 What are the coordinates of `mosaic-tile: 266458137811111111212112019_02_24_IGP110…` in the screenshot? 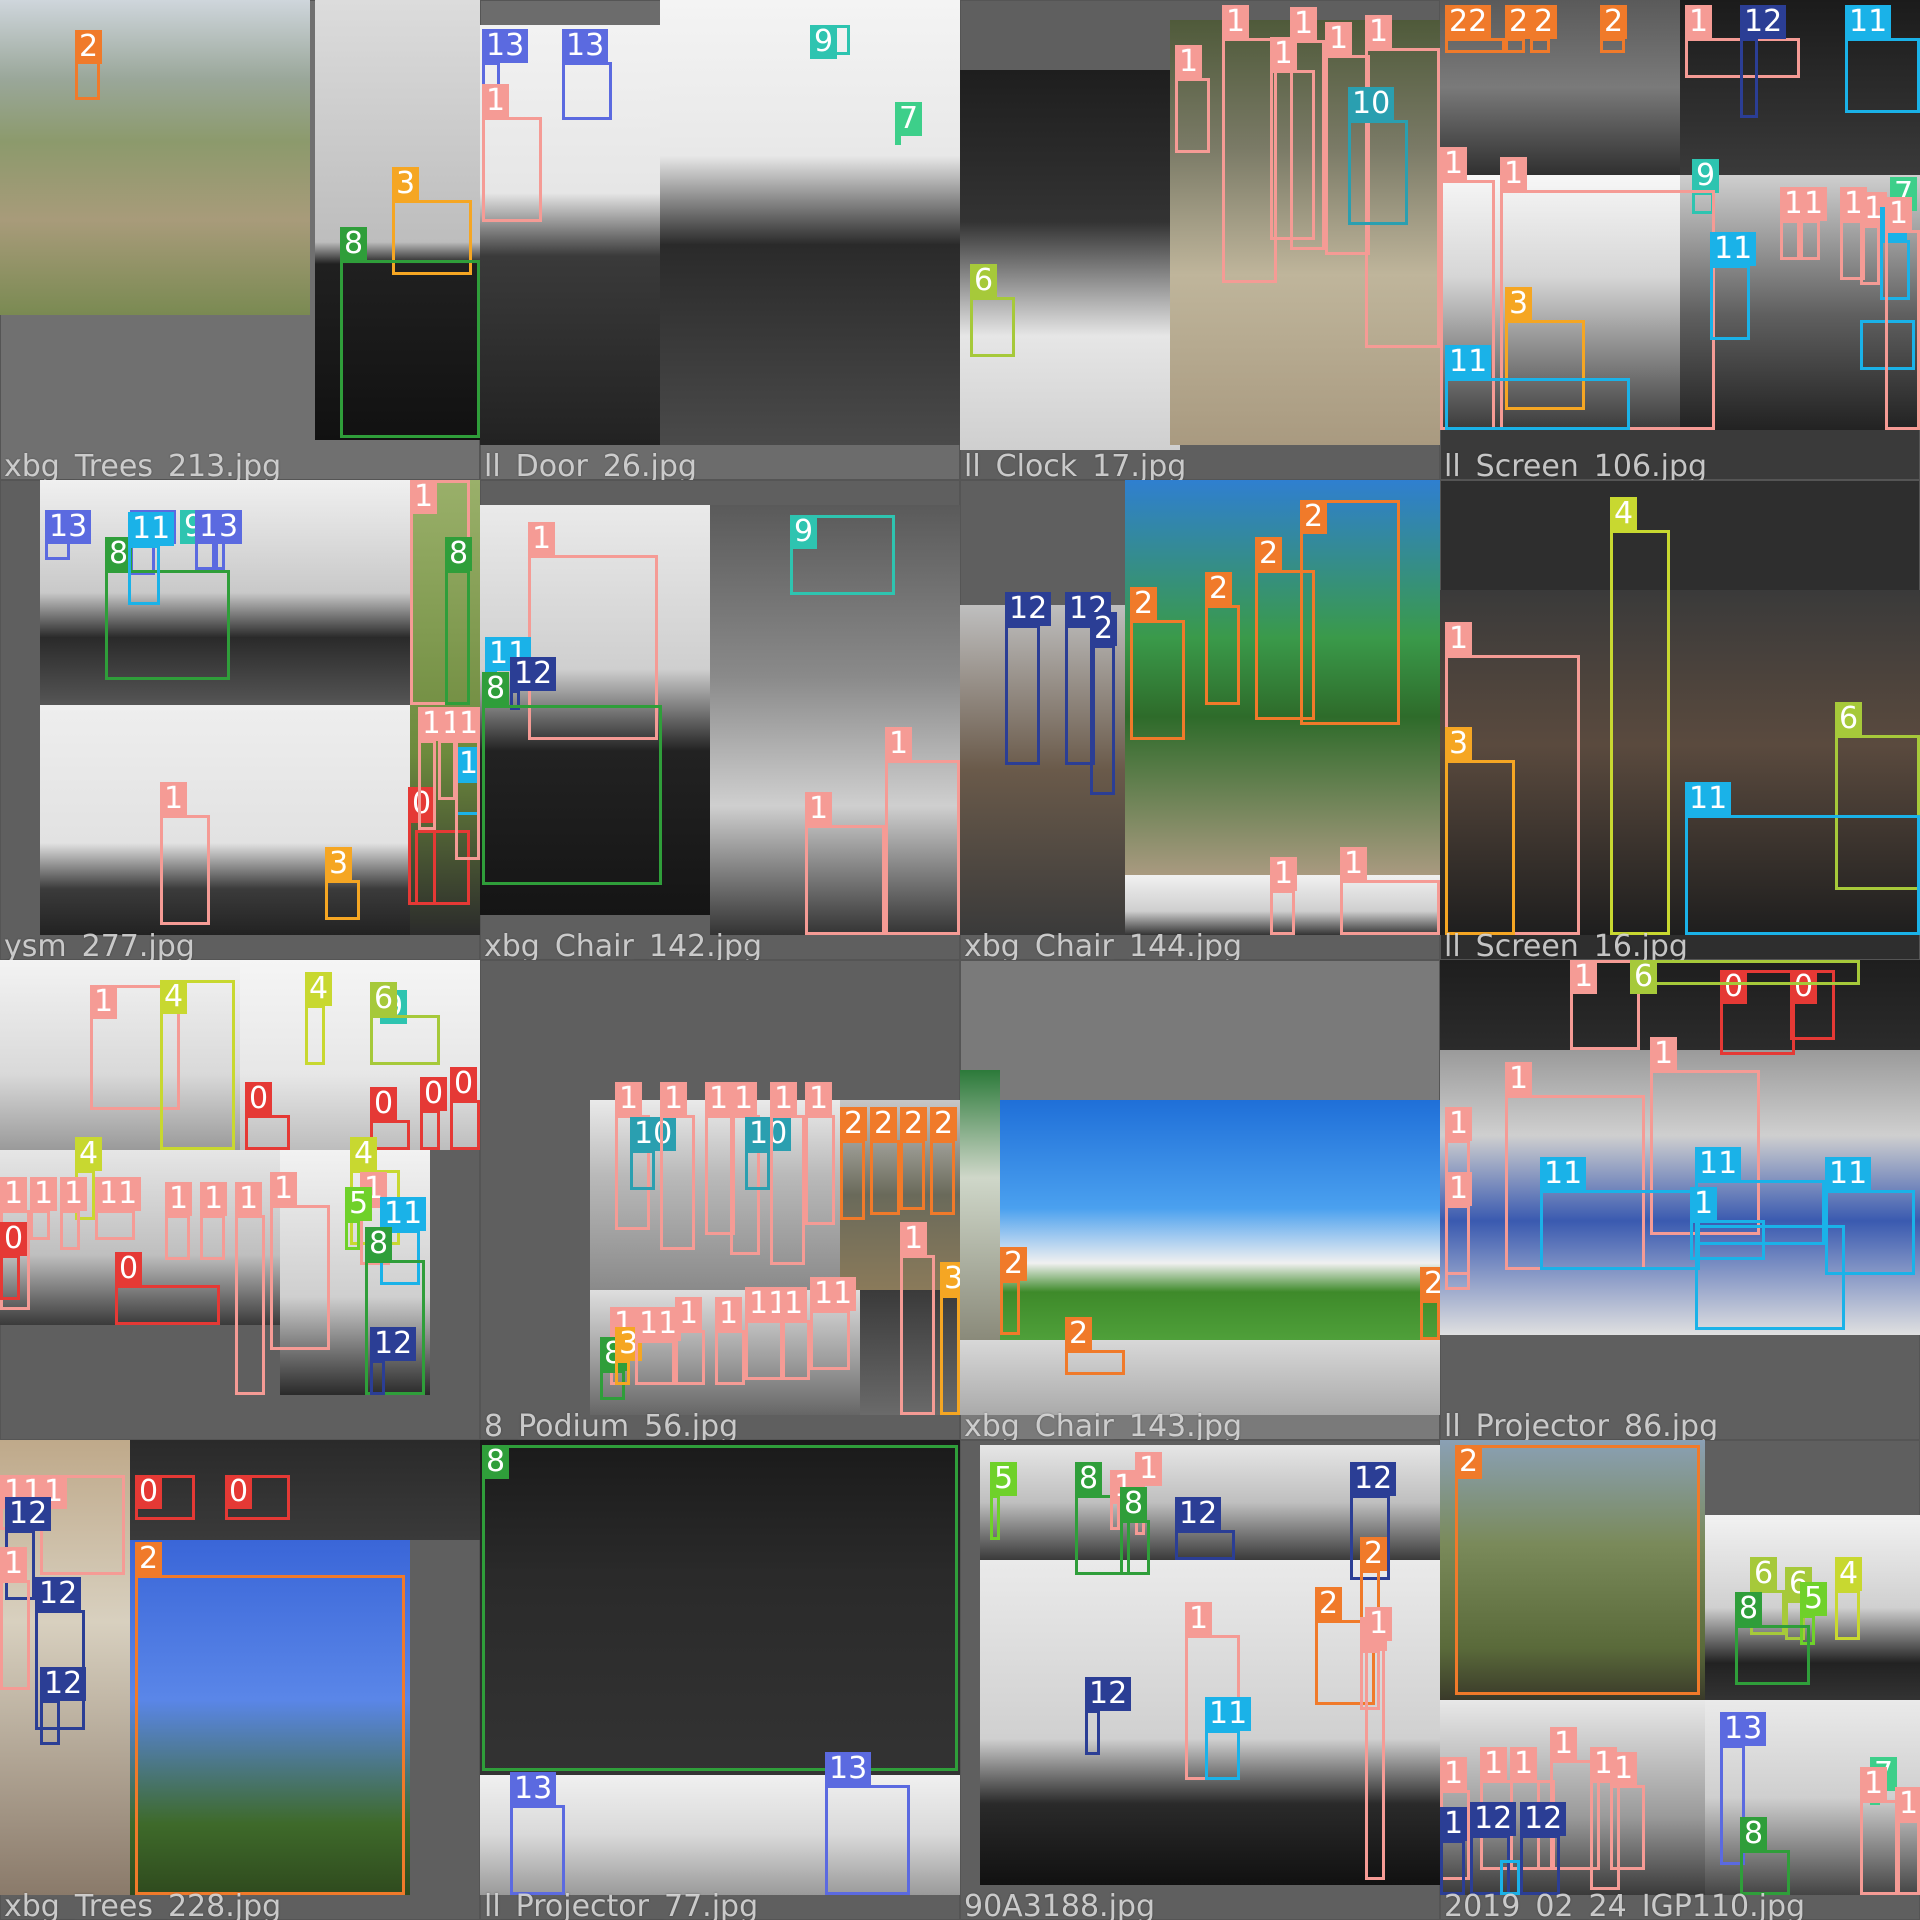 It's located at (1680, 1680).